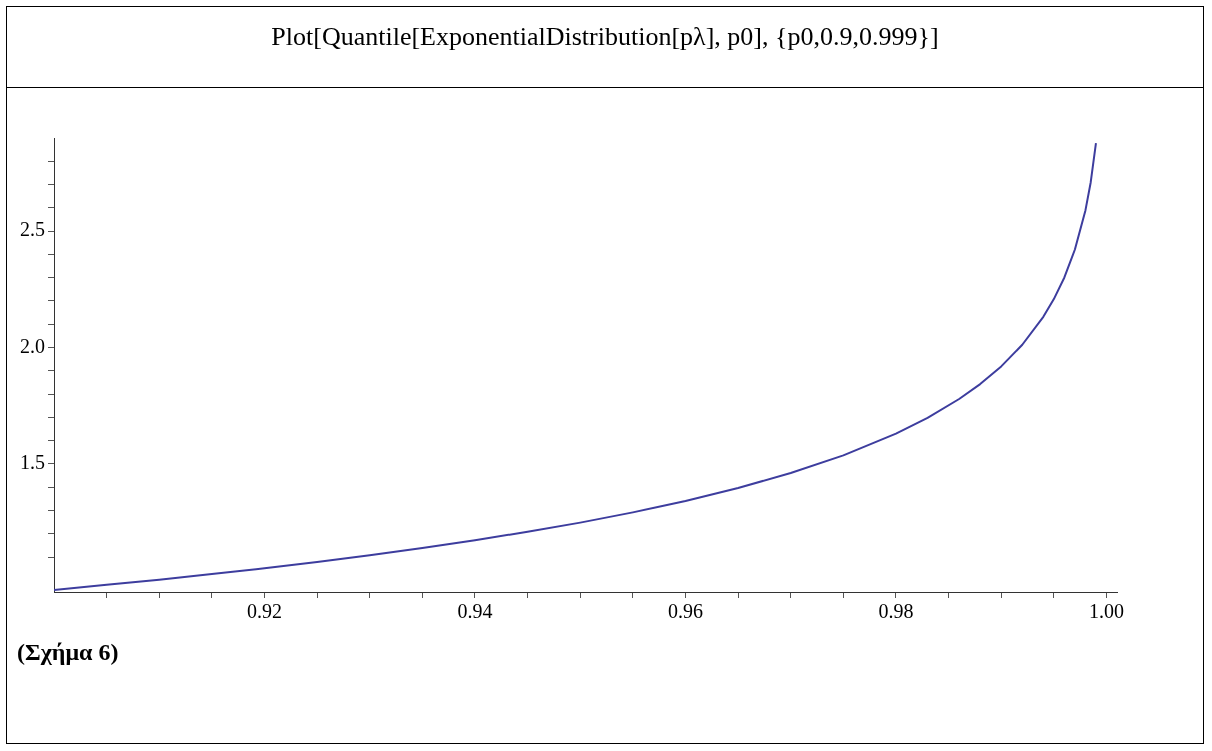 The width and height of the screenshot is (1212, 751). Describe the element at coordinates (605, 47) in the screenshot. I see `chart-title: Plot[Quantile[ExponentialDistribution[pλ], p0], {p0,0.9,0.999}]` at that location.